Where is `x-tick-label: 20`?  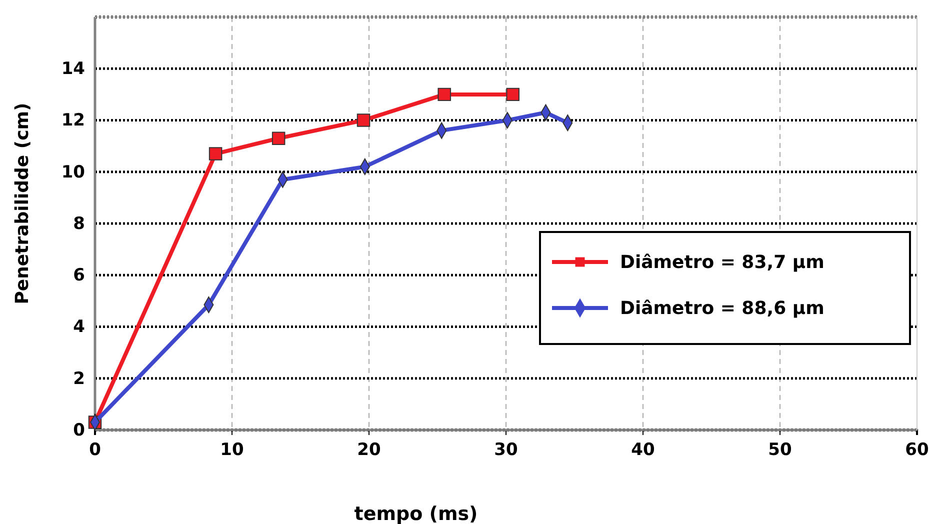 x-tick-label: 20 is located at coordinates (369, 450).